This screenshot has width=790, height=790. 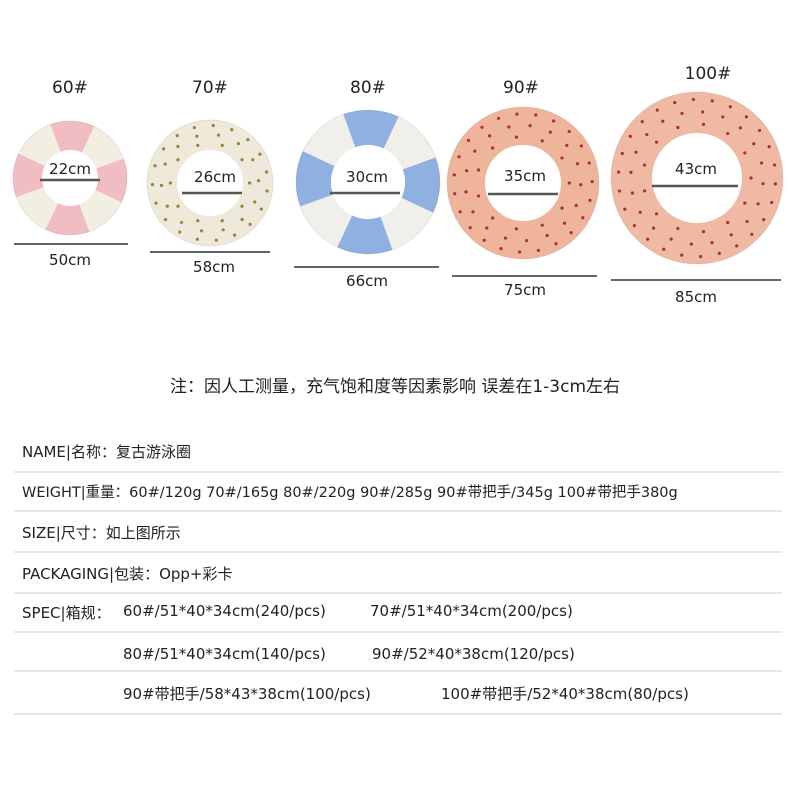 What do you see at coordinates (247, 694) in the screenshot?
I see `spec-carton-90-handle: 90#带把手/58*43*38cm(100/pcs)` at bounding box center [247, 694].